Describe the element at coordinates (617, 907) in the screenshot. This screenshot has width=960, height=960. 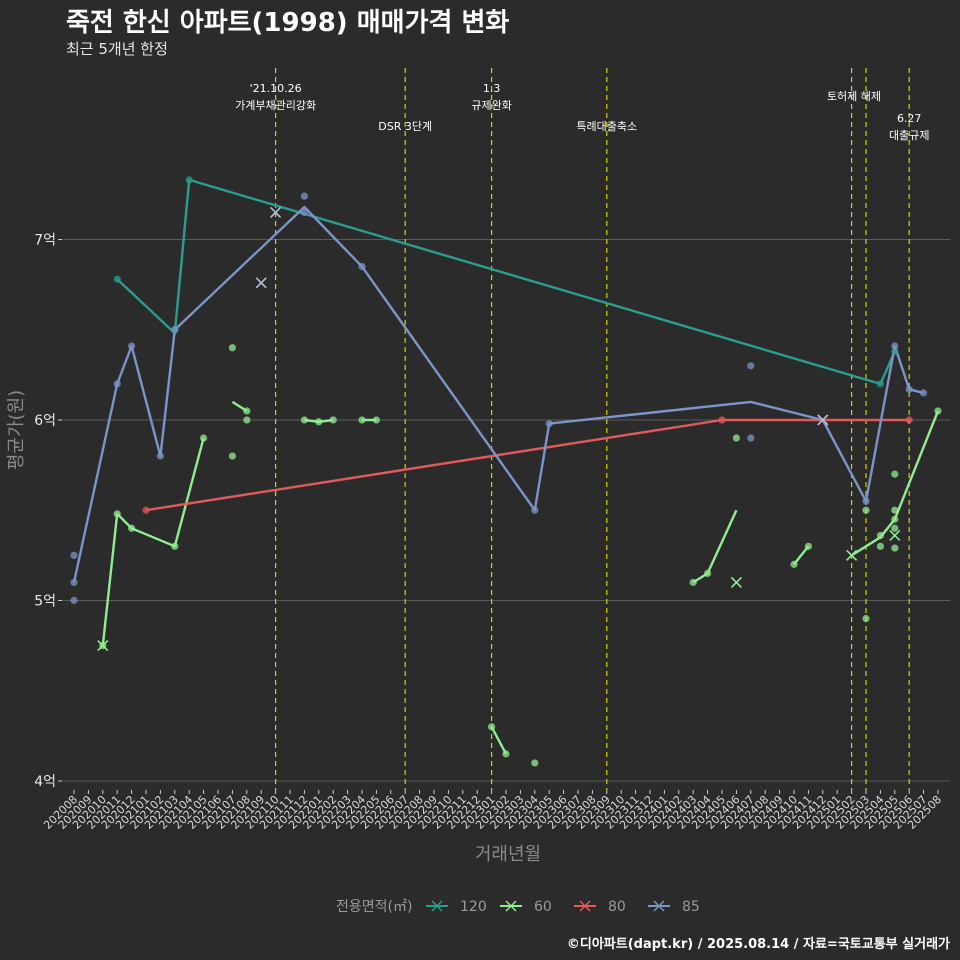
I see `legend-label-80: 80` at that location.